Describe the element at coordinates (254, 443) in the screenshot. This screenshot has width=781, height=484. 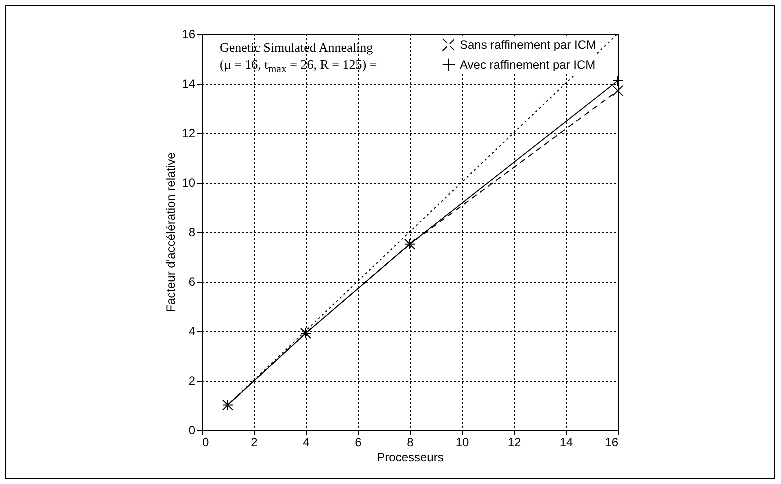
I see `x-tick-label: 2` at that location.